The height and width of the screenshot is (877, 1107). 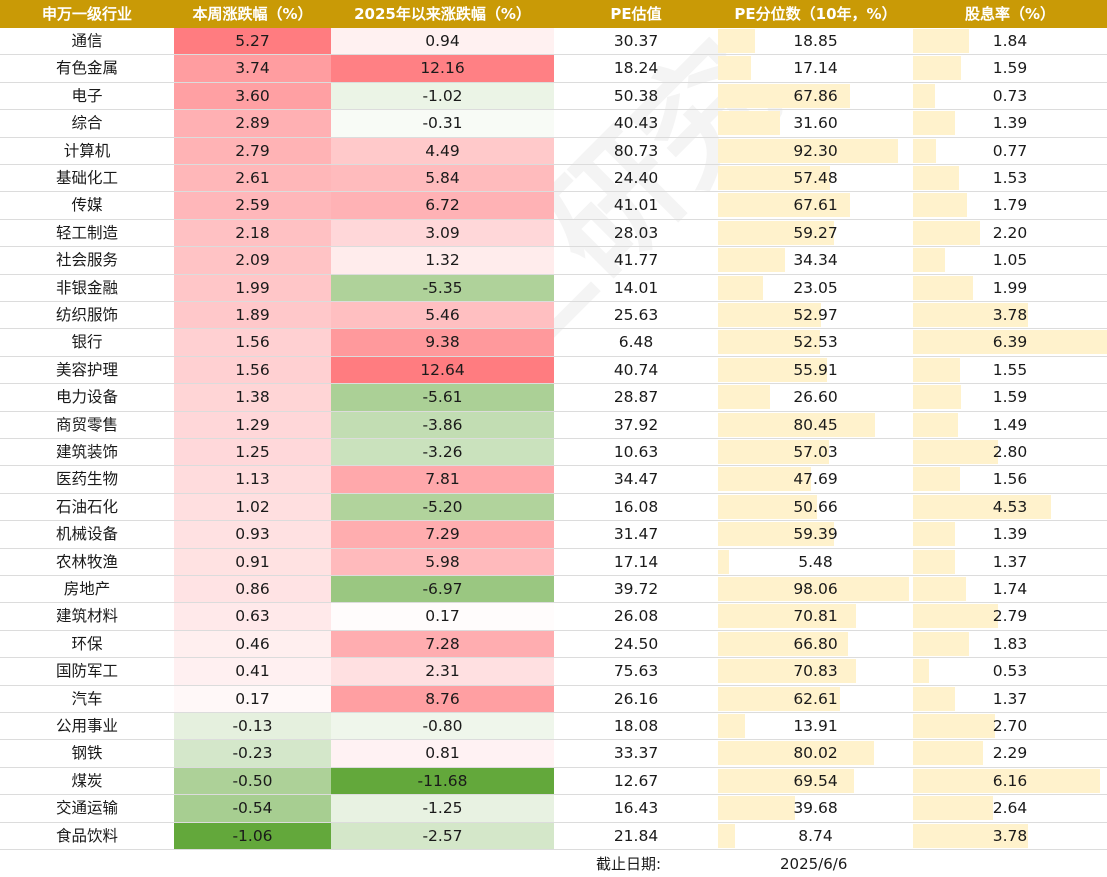 I want to click on dividend-cell: 1.39, so click(x=1010, y=123).